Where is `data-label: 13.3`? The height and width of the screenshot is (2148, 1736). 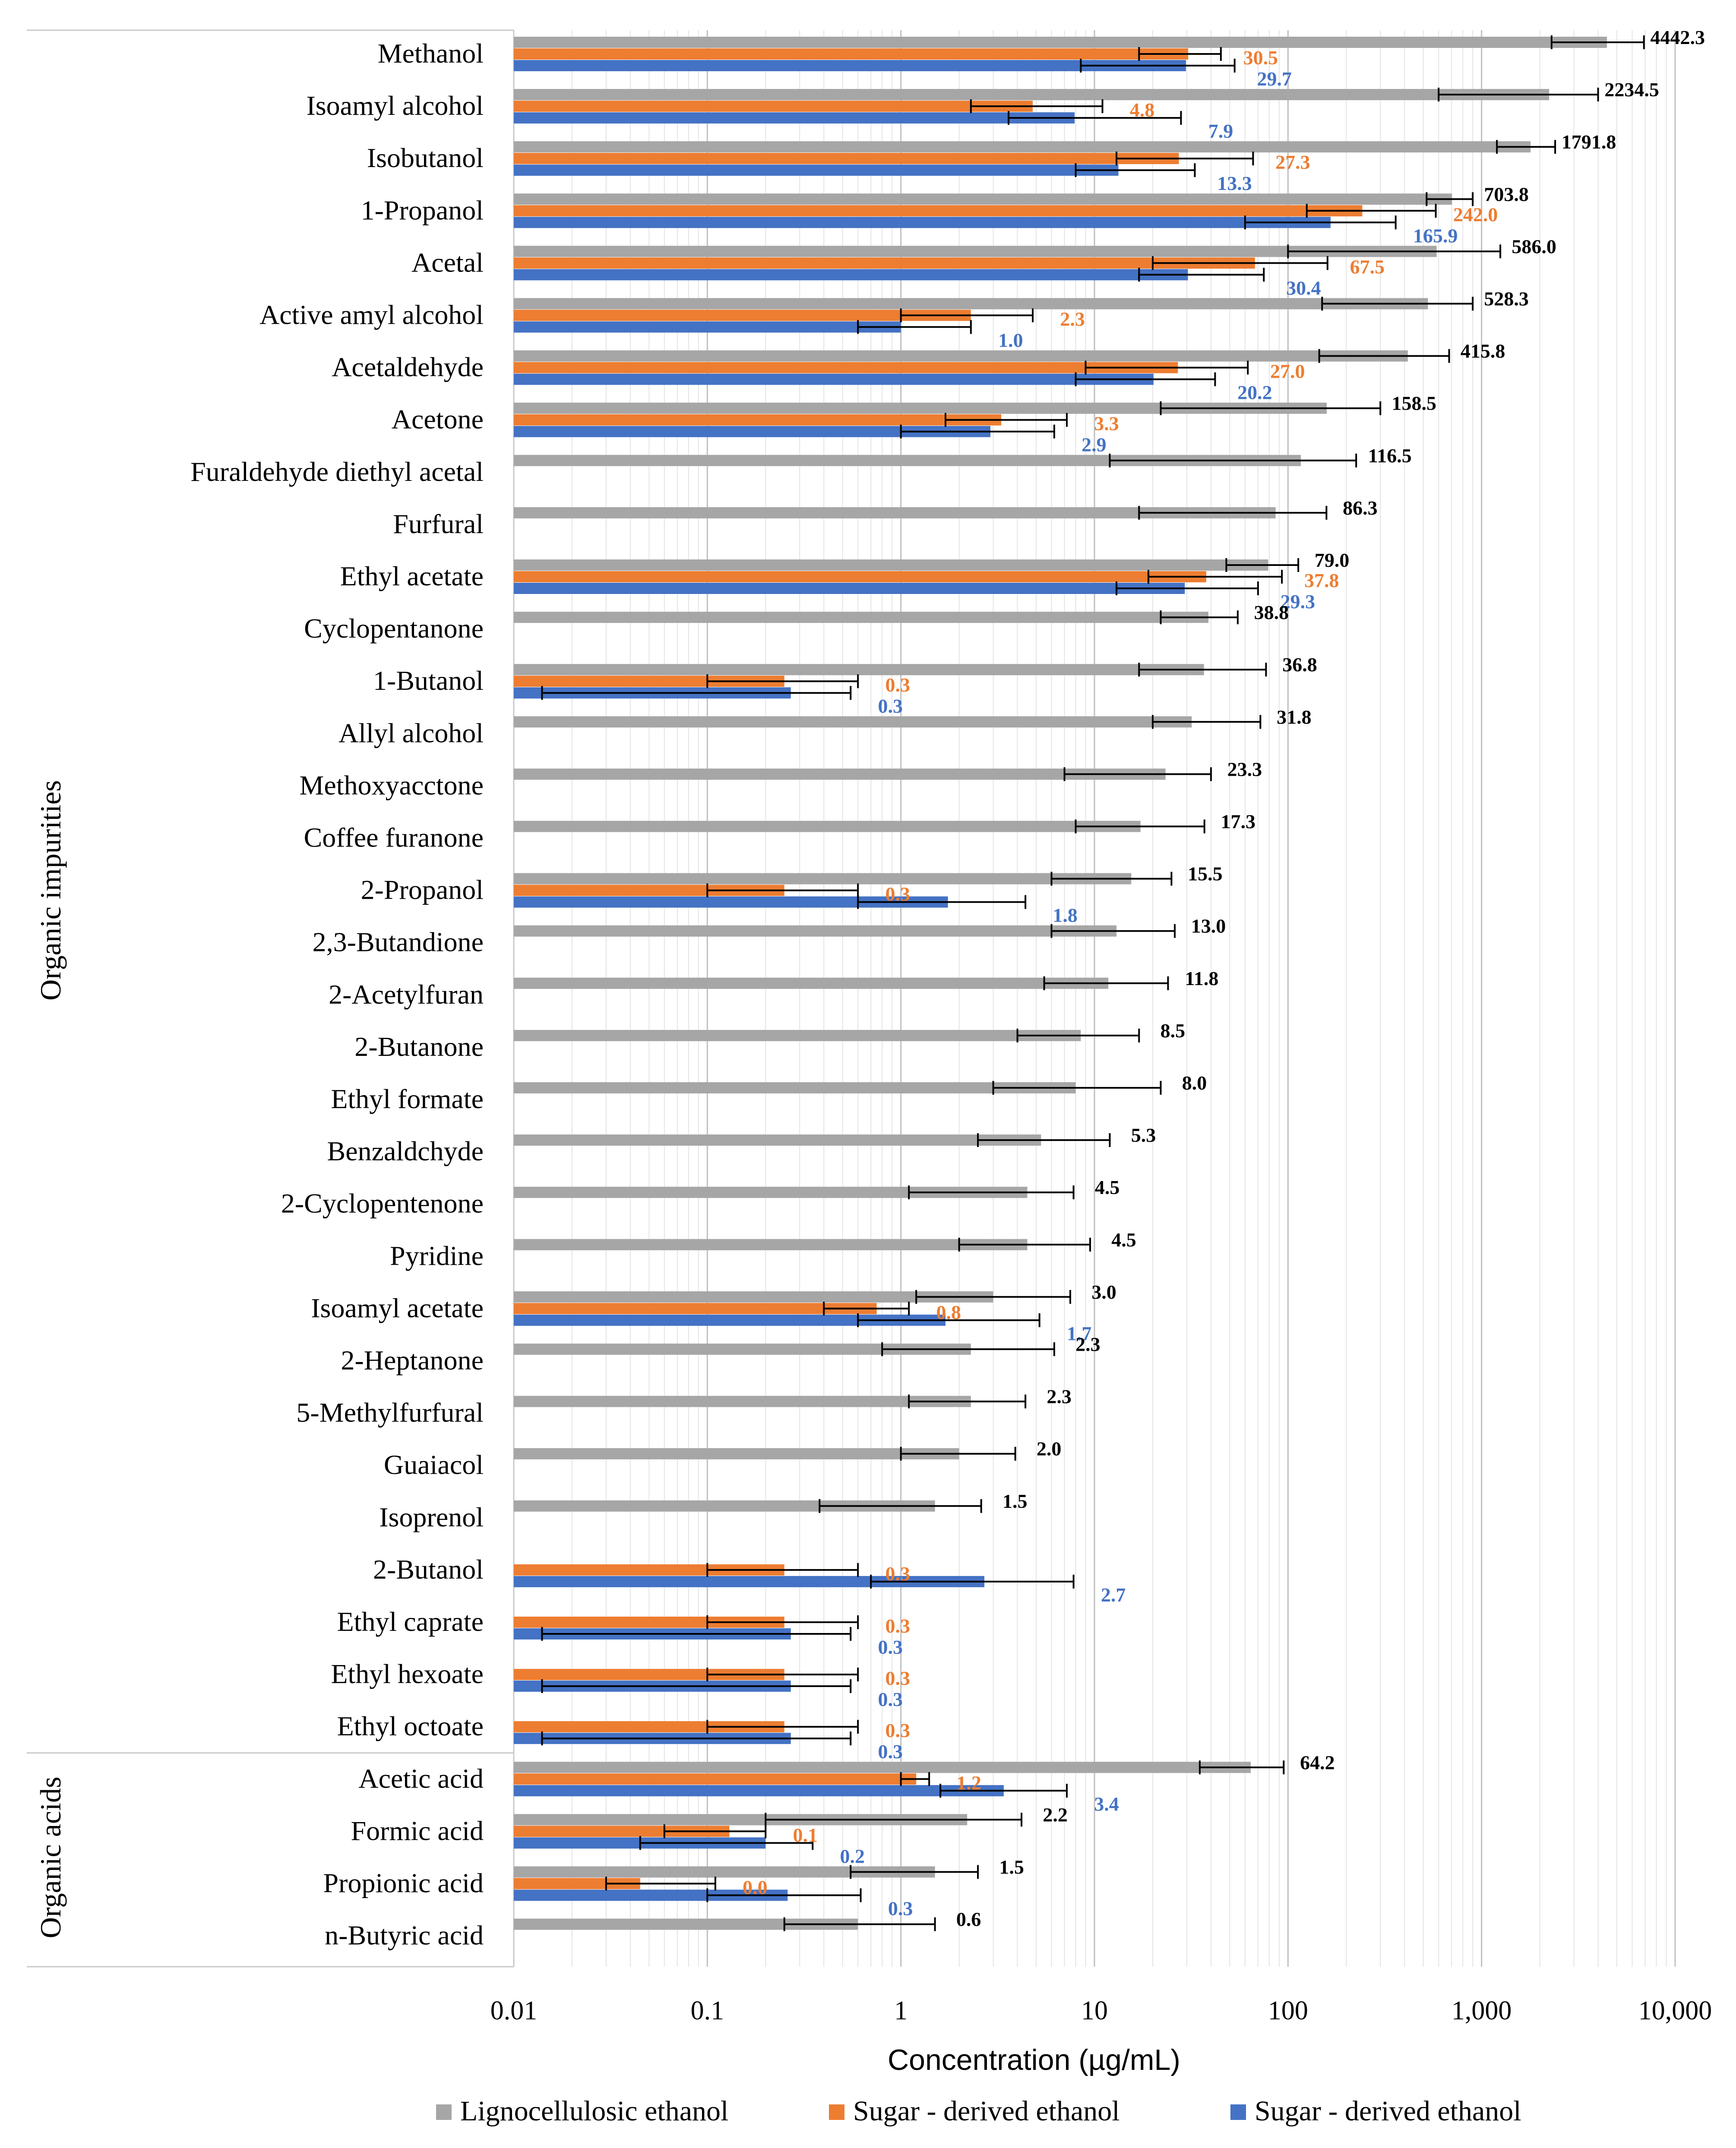 data-label: 13.3 is located at coordinates (1234, 183).